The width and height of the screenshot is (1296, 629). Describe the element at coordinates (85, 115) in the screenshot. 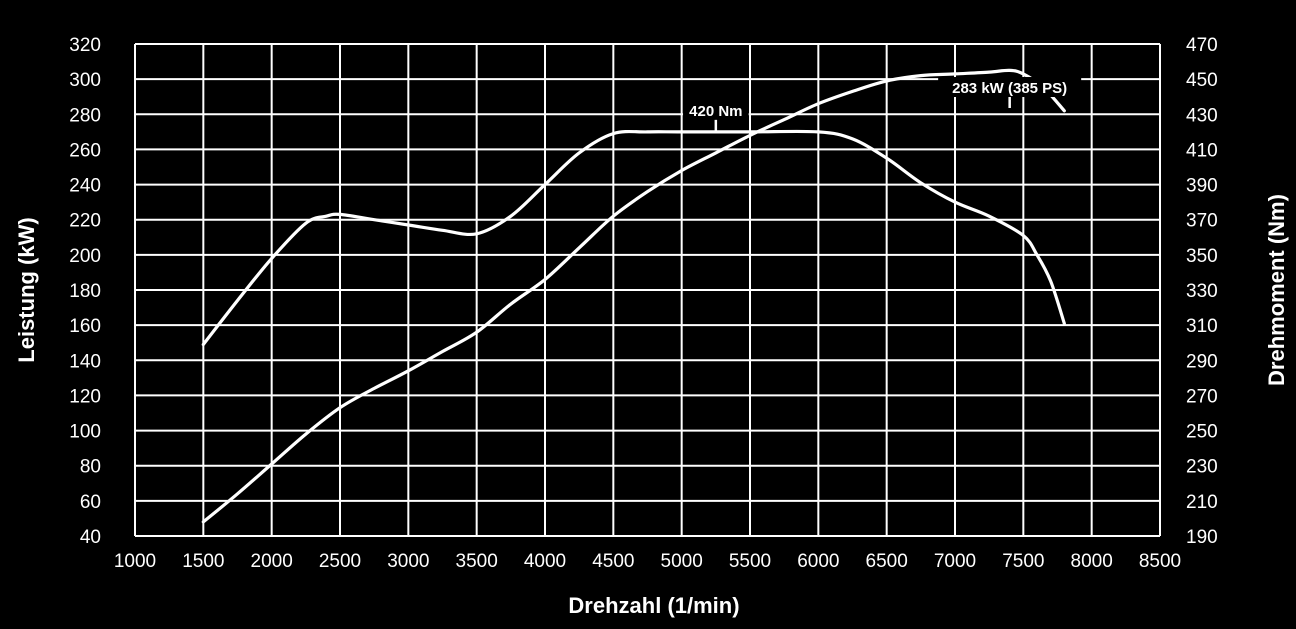

I see `y-left-tick-label: 280` at that location.